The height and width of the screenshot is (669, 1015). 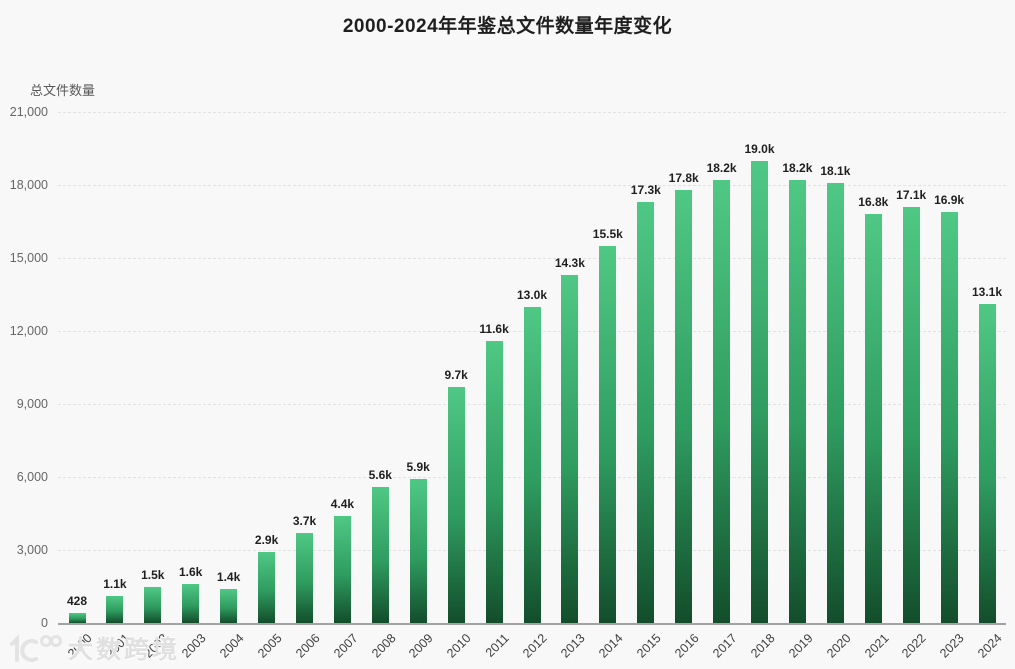 I want to click on bar-2012, so click(x=532, y=464).